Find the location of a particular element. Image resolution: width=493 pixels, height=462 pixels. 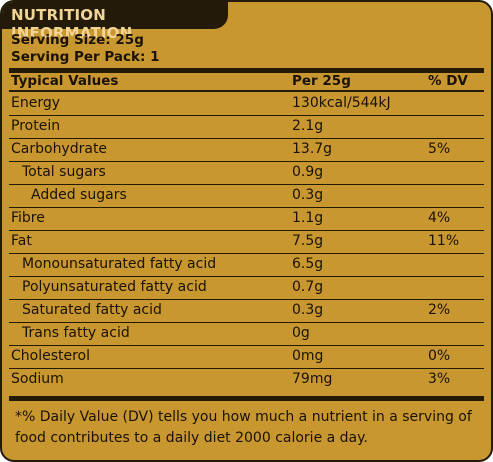

divider-header is located at coordinates (246, 91).